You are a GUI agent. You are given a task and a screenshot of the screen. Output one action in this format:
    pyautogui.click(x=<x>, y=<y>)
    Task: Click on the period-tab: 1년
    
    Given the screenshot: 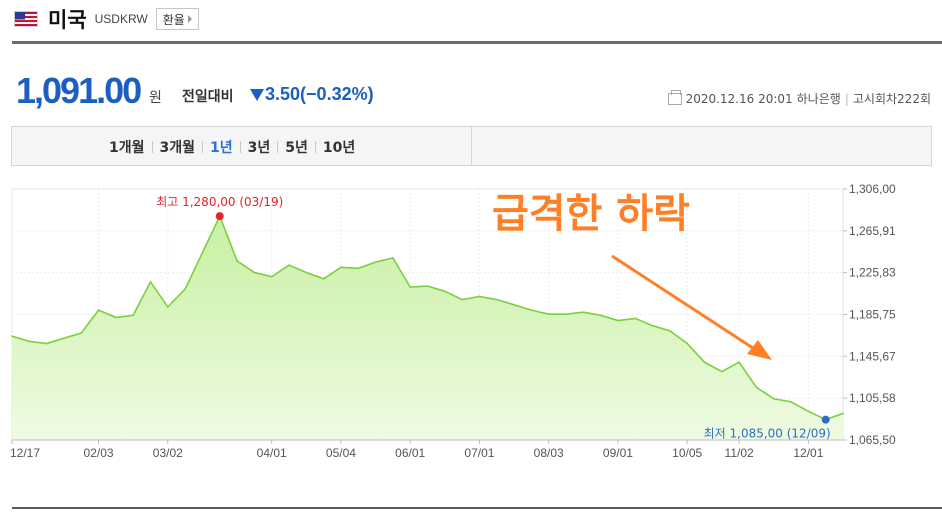 What is the action you would take?
    pyautogui.click(x=221, y=148)
    